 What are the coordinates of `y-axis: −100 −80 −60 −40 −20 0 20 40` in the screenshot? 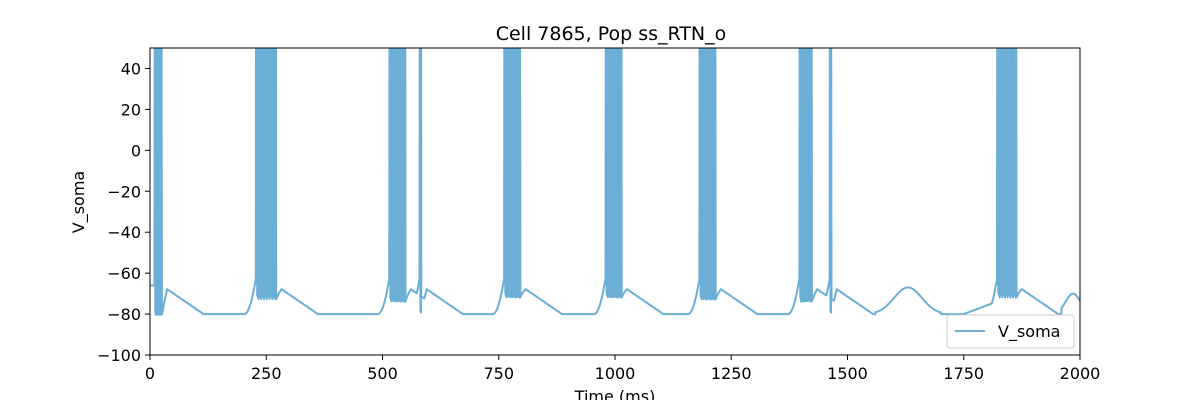 It's located at (123, 212).